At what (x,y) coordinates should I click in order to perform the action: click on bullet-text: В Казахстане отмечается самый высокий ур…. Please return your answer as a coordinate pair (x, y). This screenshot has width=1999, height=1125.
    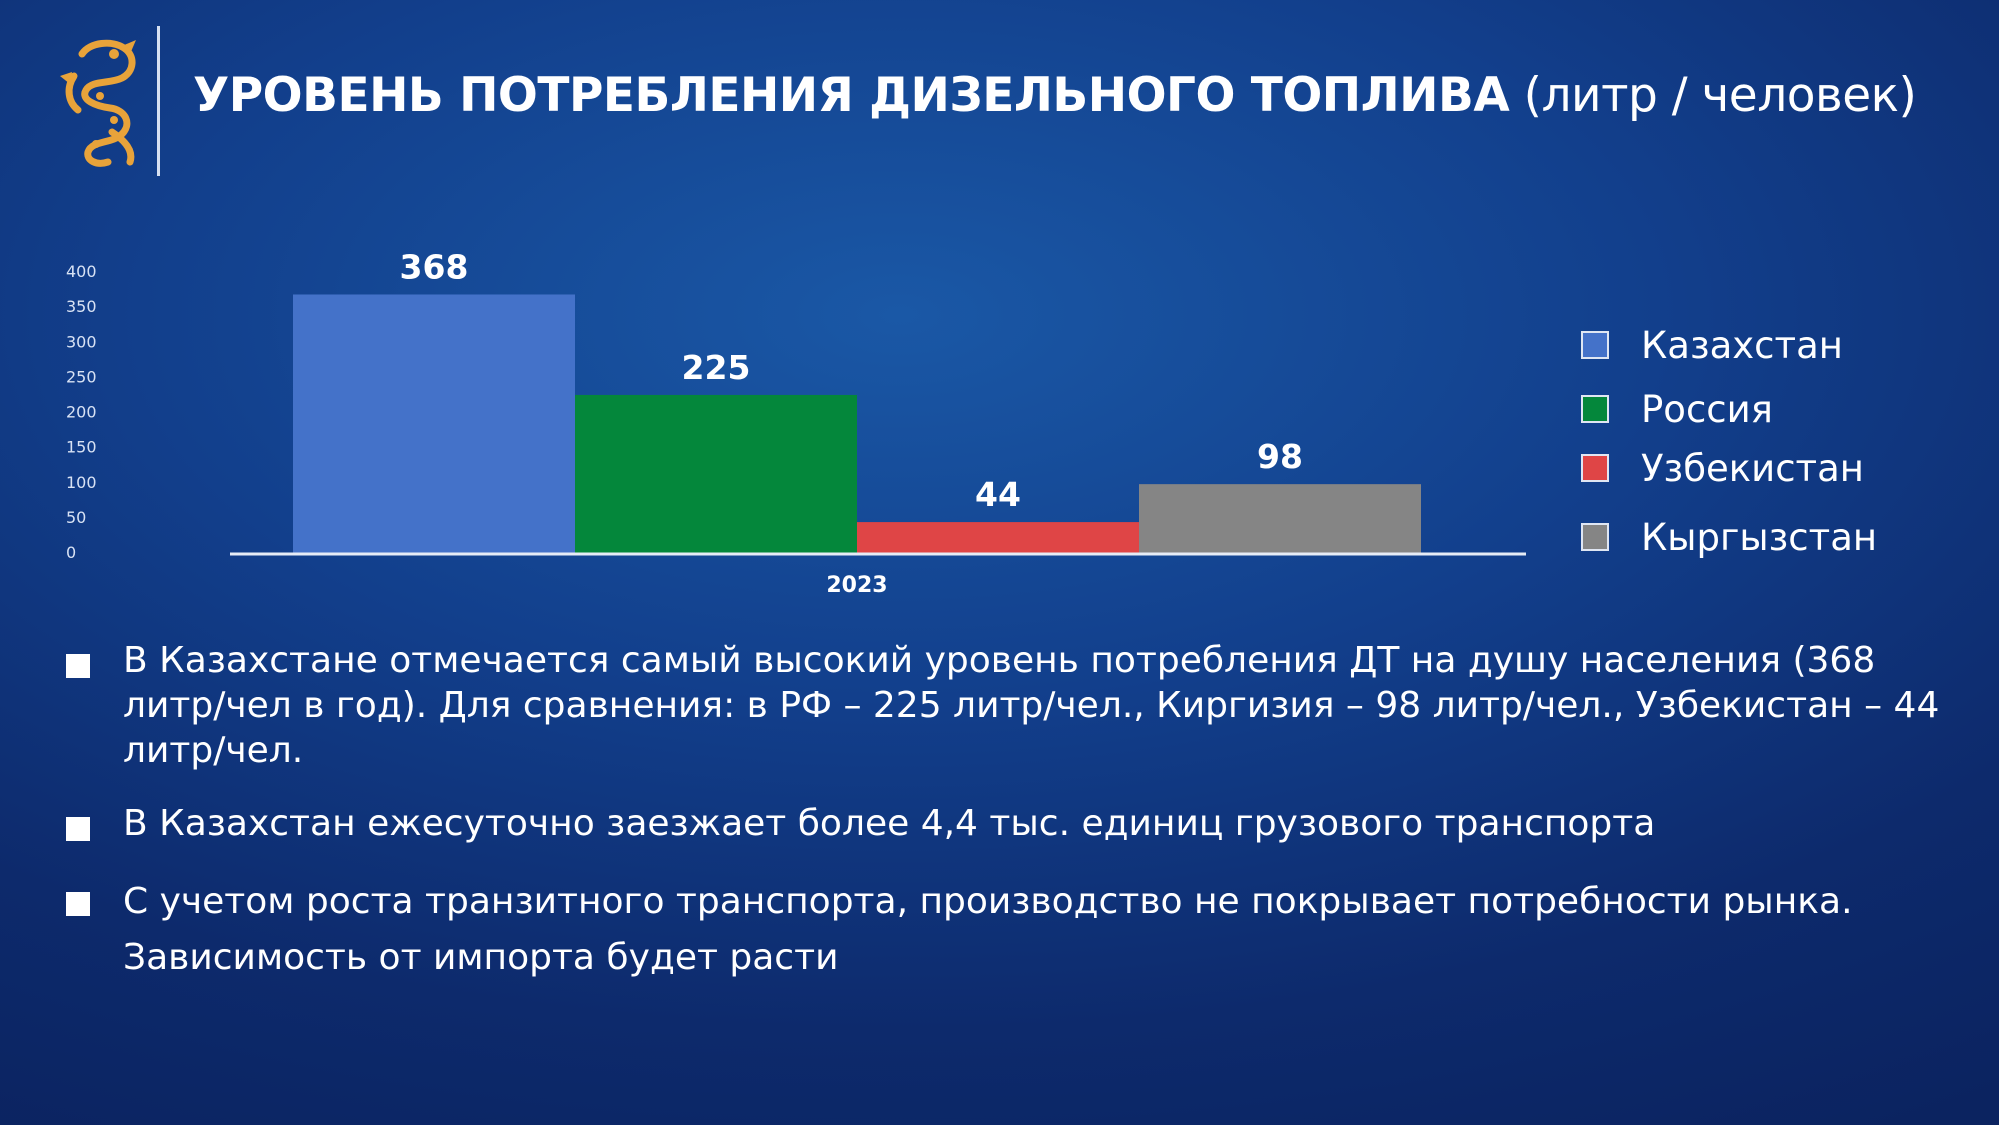
    Looking at the image, I should click on (1031, 705).